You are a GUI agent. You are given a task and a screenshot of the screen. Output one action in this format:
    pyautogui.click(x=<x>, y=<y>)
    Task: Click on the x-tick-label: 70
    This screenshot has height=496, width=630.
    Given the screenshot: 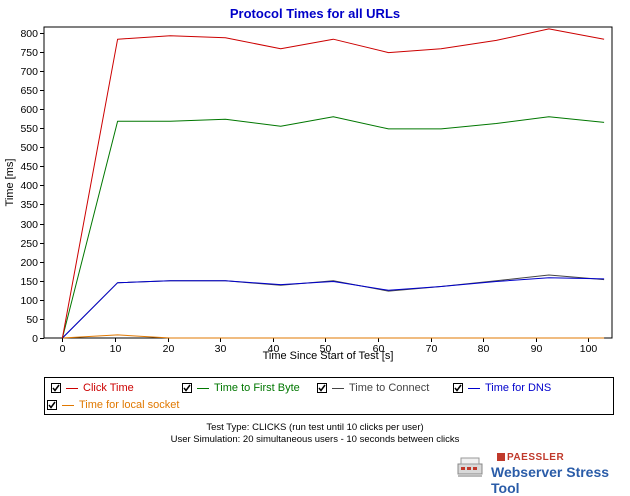 What is the action you would take?
    pyautogui.click(x=432, y=349)
    